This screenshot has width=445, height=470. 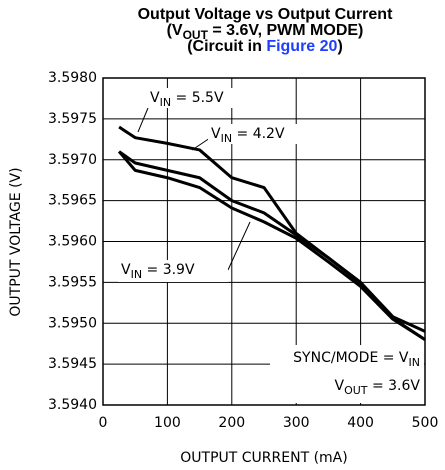 I want to click on x-tick-label: 200, so click(x=231, y=423).